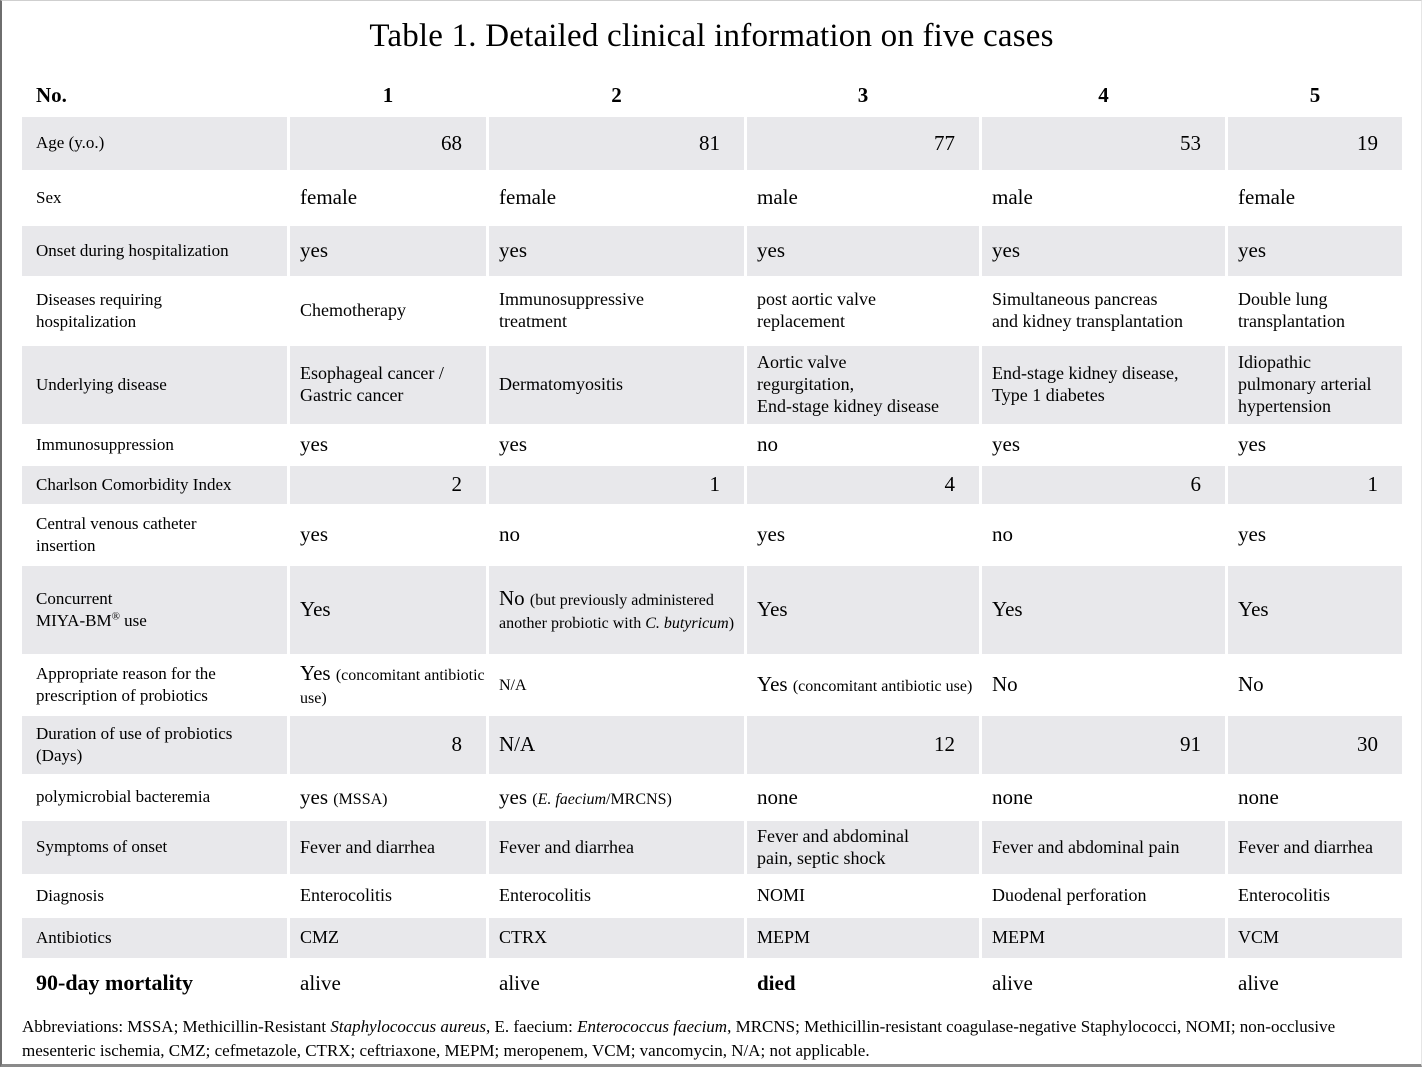  Describe the element at coordinates (616, 983) in the screenshot. I see `cell-case-2: alive` at that location.